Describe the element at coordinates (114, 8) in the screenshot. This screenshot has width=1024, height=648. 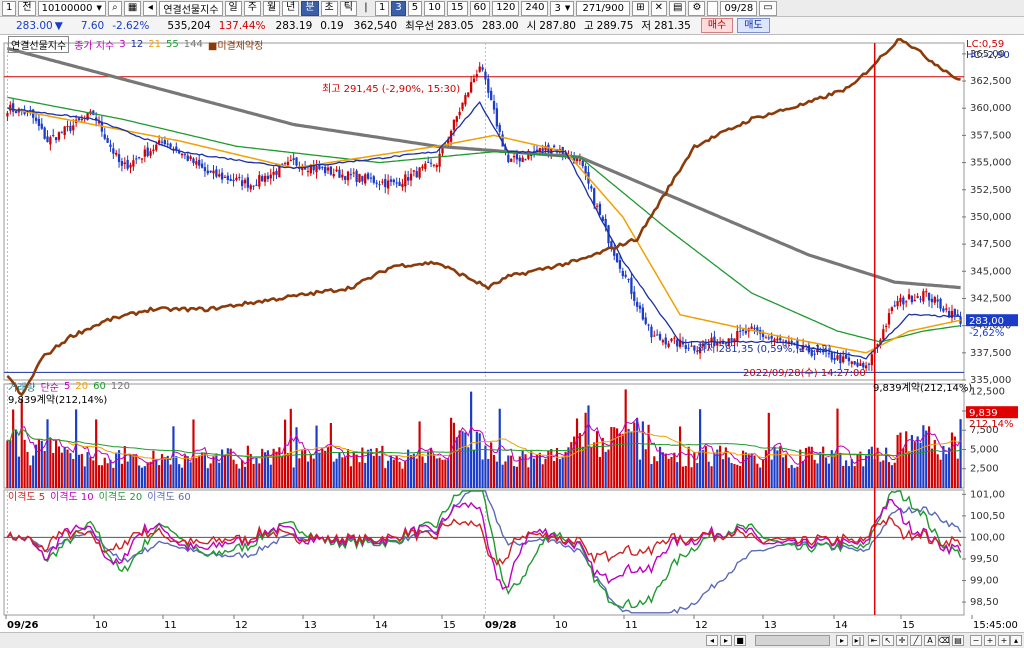
I see `search-icon: ⌕` at that location.